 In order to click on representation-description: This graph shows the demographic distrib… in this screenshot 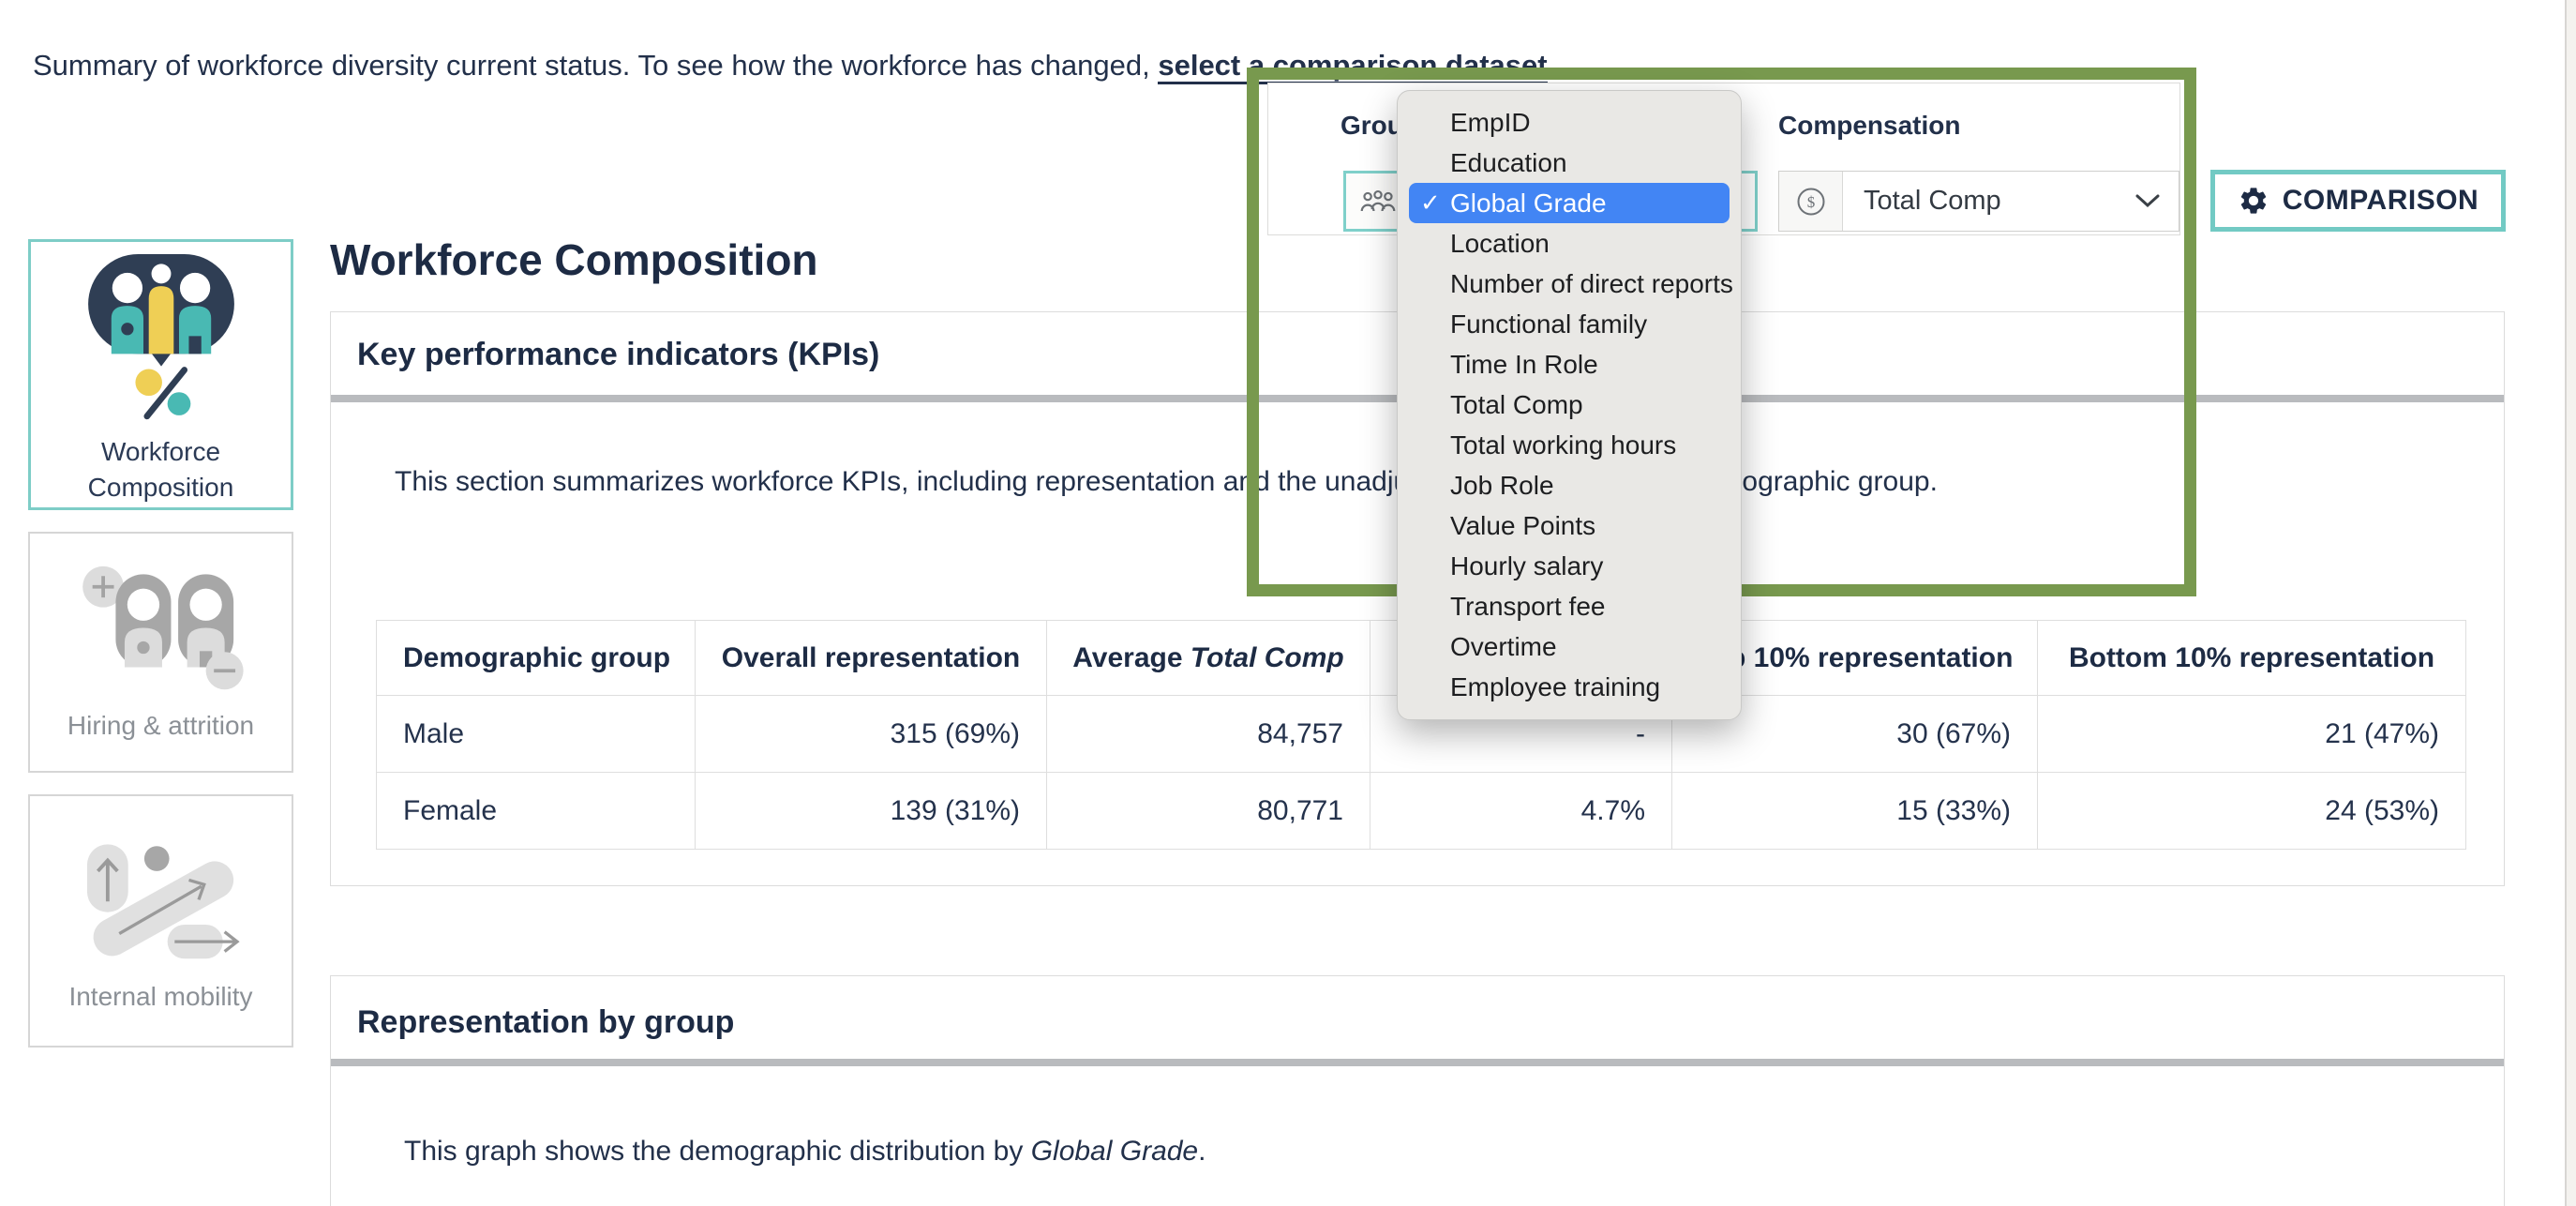, I will do `click(805, 1151)`.